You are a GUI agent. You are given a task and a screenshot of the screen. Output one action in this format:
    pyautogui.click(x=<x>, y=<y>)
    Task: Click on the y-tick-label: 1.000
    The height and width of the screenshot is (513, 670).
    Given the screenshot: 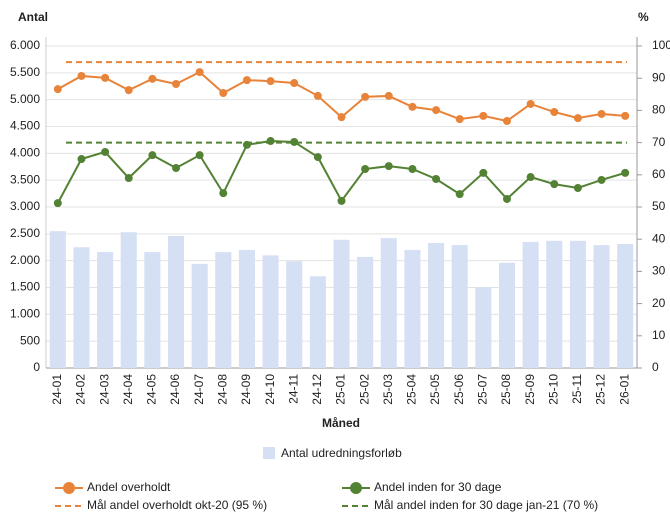 What is the action you would take?
    pyautogui.click(x=25, y=314)
    